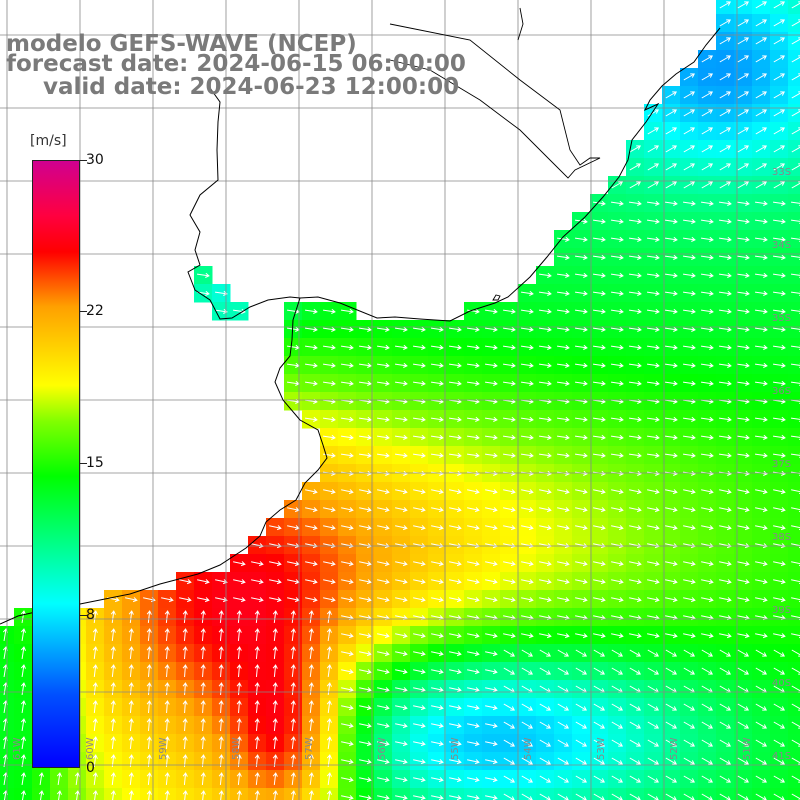 The image size is (800, 800). Describe the element at coordinates (781, 683) in the screenshot. I see `latitude-label: 40S` at that location.